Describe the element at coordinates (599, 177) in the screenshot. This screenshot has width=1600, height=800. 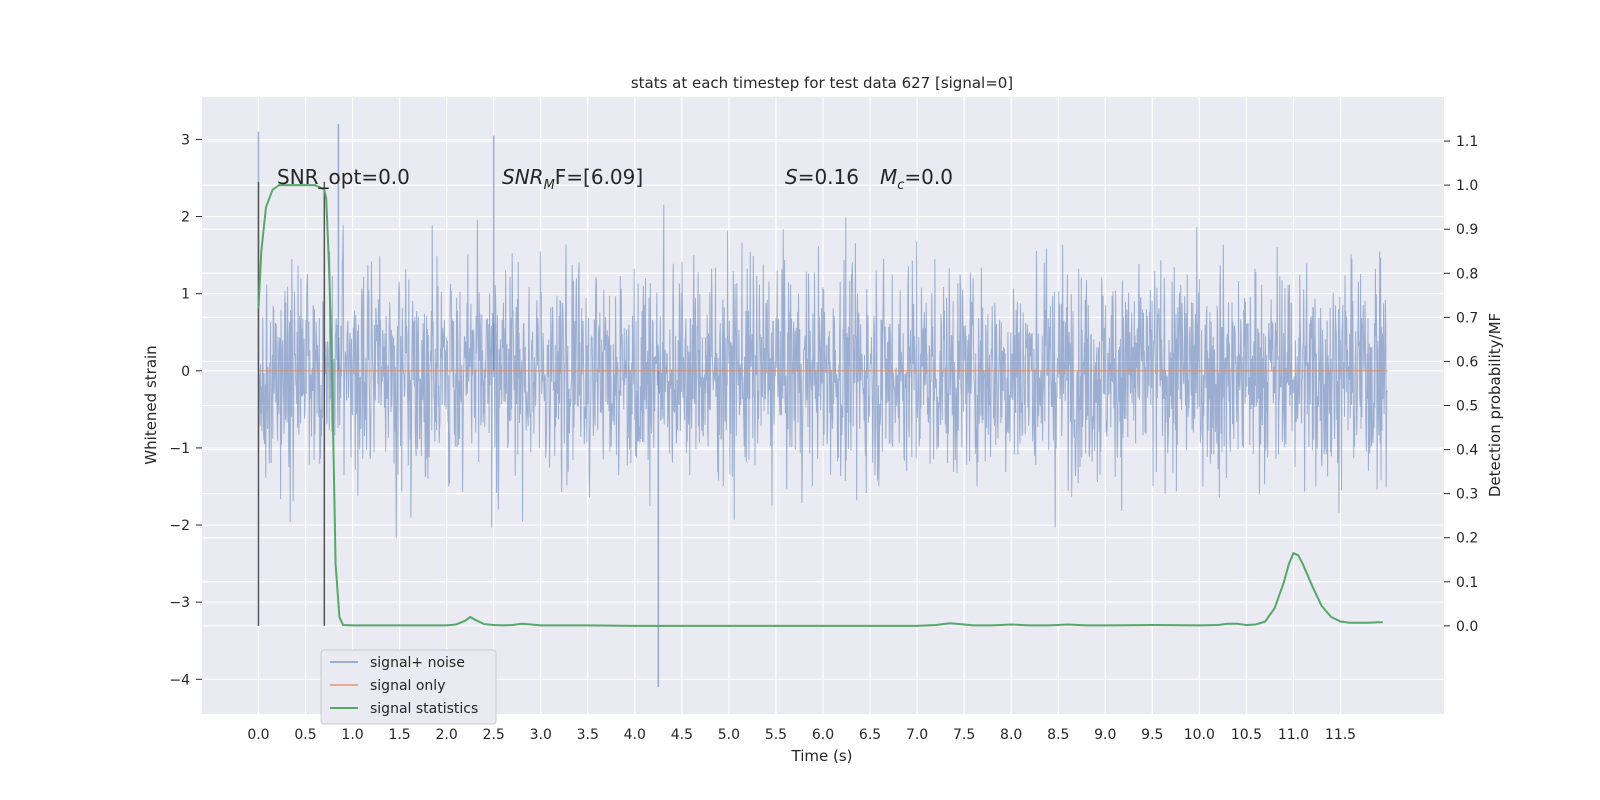
I see `snr-mf-value: F=[6.09]` at that location.